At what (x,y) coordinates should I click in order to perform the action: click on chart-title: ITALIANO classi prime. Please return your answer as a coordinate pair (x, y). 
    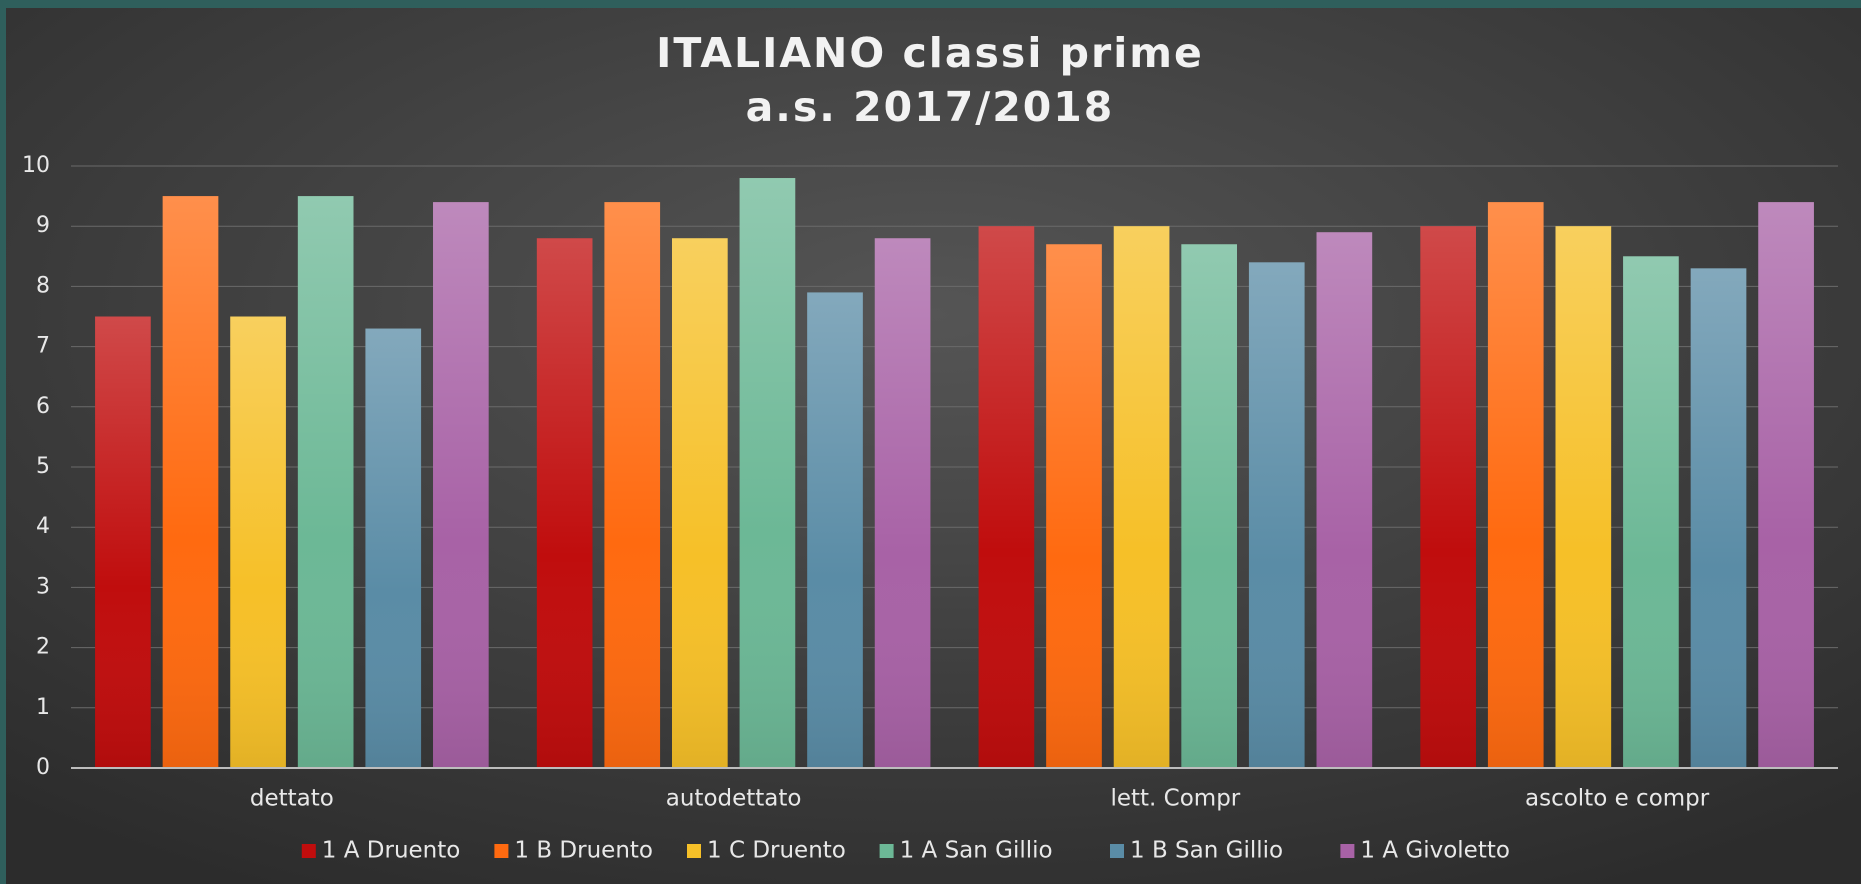
    Looking at the image, I should click on (930, 53).